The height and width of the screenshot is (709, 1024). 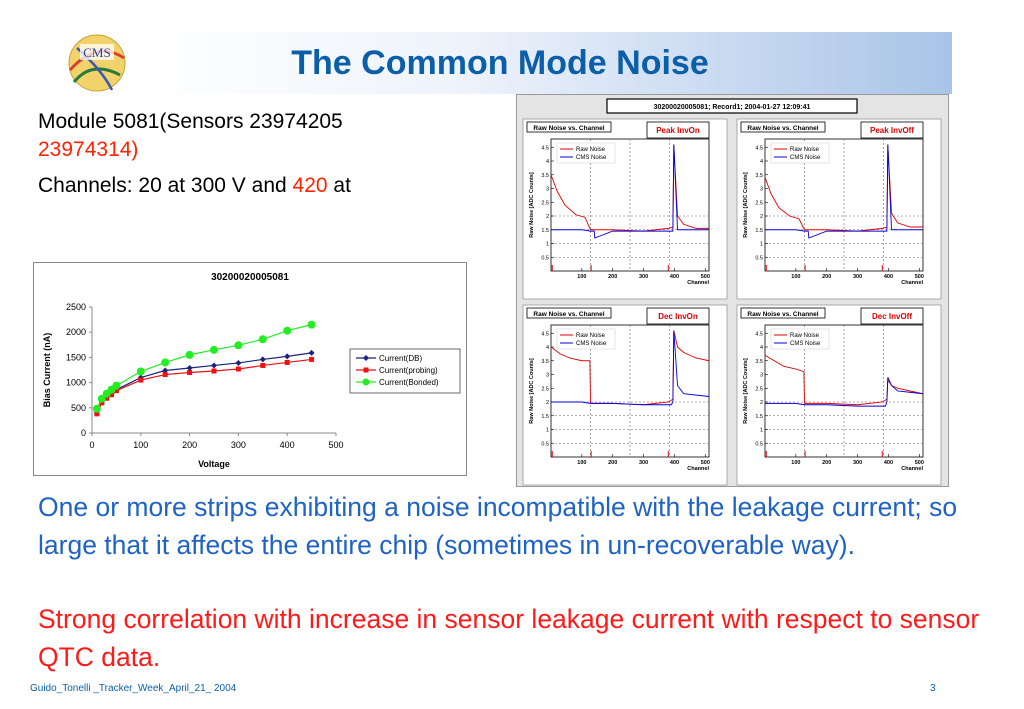 What do you see at coordinates (933, 688) in the screenshot?
I see `page-number: 3` at bounding box center [933, 688].